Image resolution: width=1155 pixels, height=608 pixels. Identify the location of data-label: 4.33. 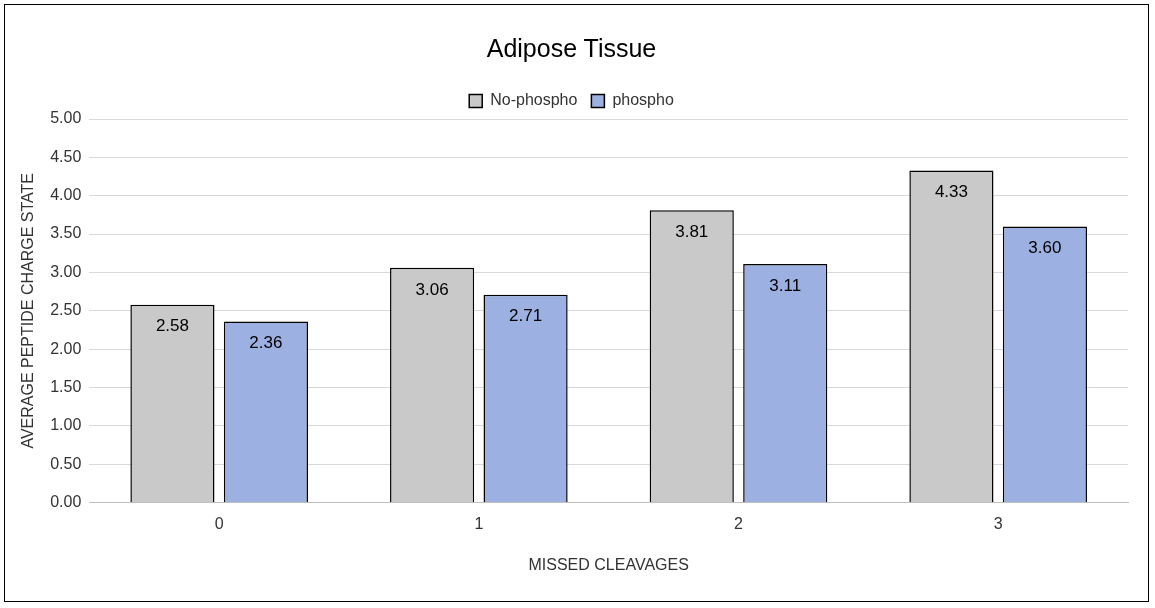
(951, 192).